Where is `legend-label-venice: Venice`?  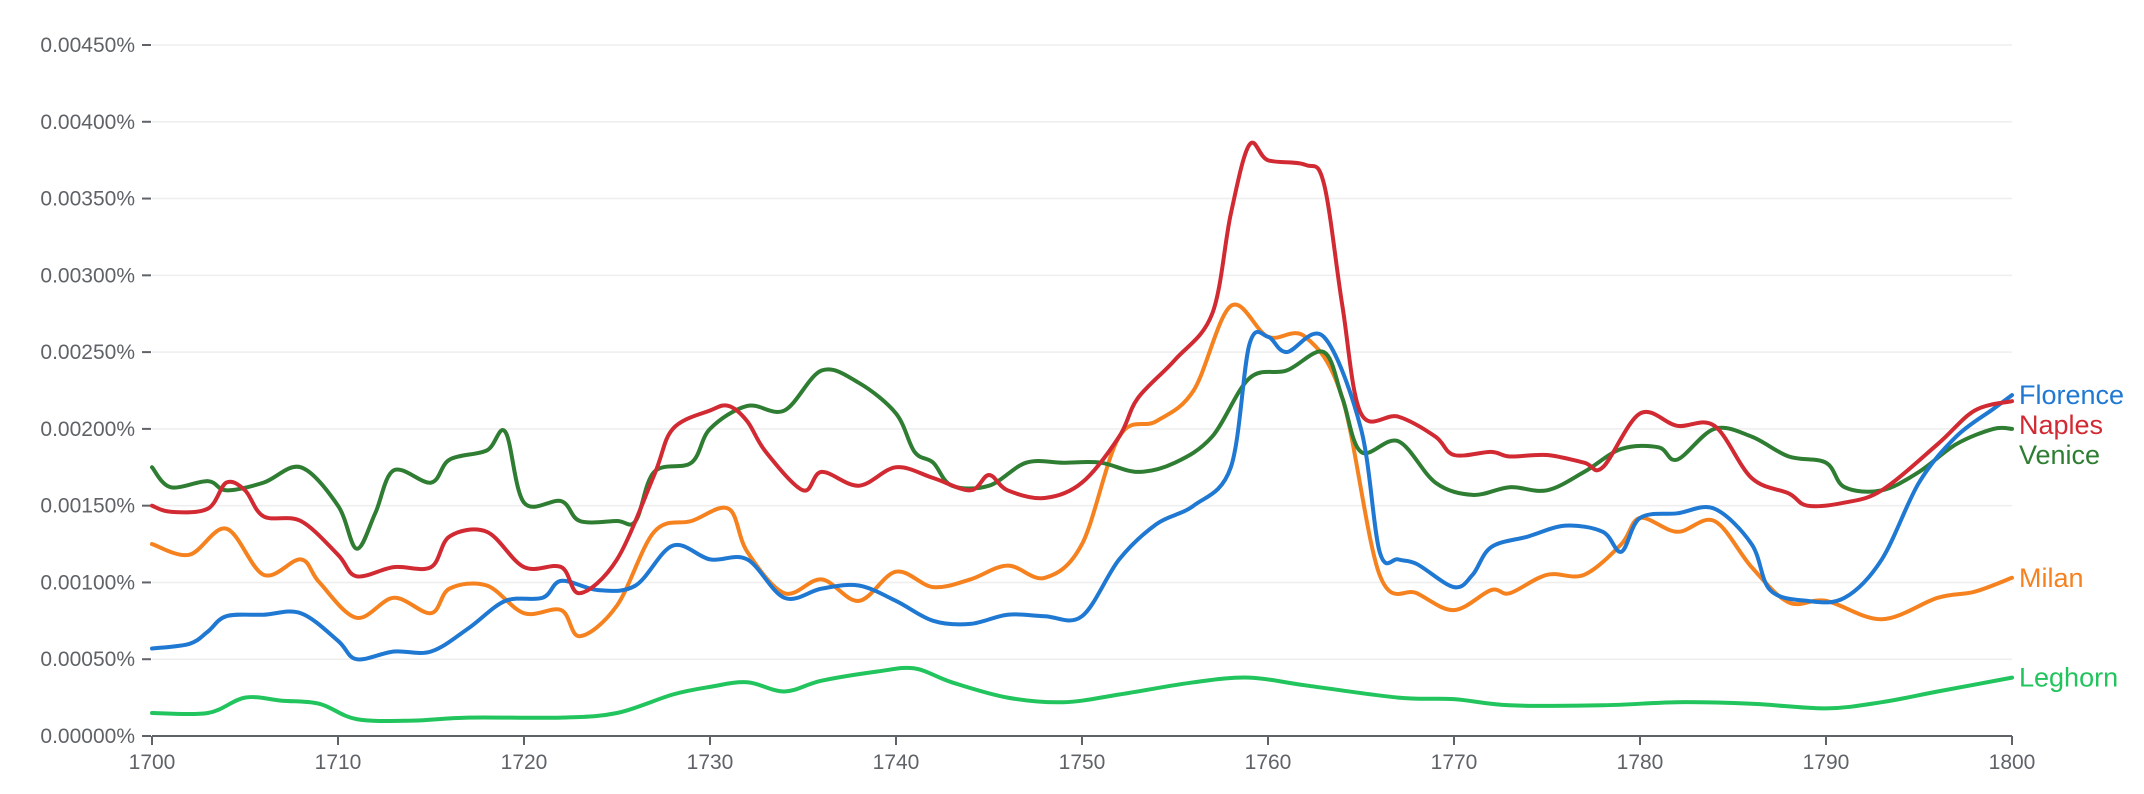
legend-label-venice: Venice is located at coordinates (2059, 455).